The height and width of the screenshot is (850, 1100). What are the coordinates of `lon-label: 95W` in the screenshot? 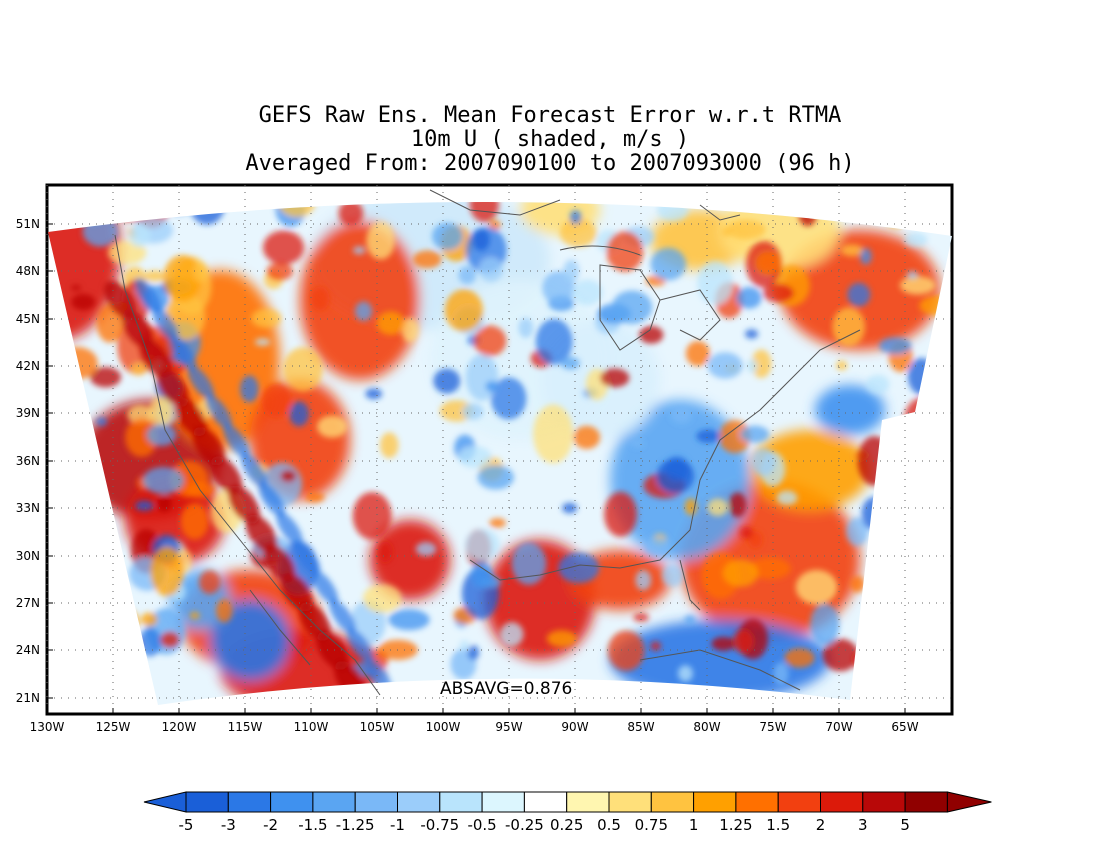 It's located at (508, 727).